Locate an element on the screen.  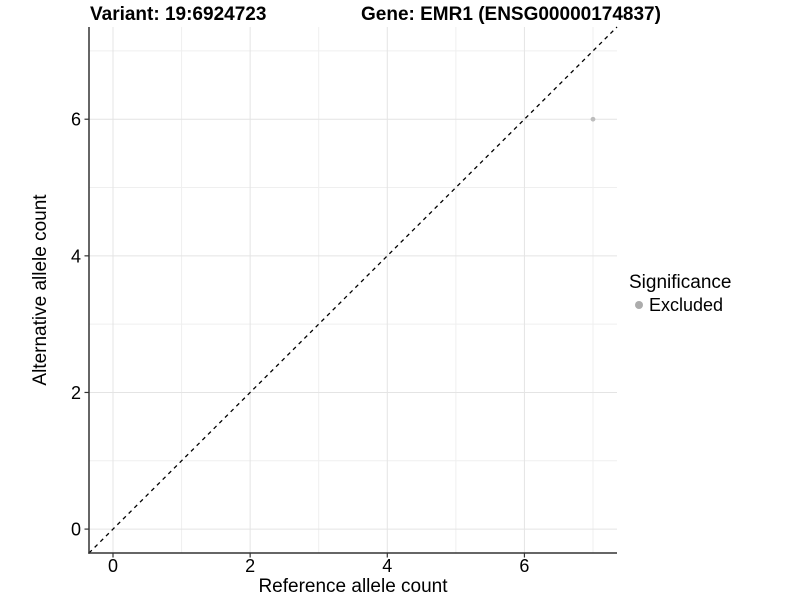
x-tick-label: 6 is located at coordinates (524, 566).